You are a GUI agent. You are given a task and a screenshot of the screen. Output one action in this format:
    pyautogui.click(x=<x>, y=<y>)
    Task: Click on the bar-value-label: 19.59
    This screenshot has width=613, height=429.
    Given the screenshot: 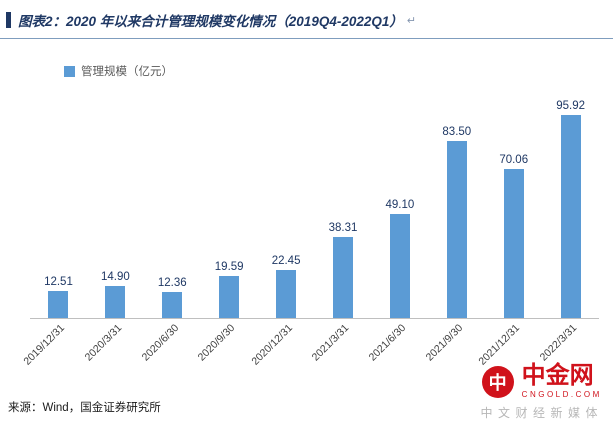 What is the action you would take?
    pyautogui.click(x=229, y=267)
    